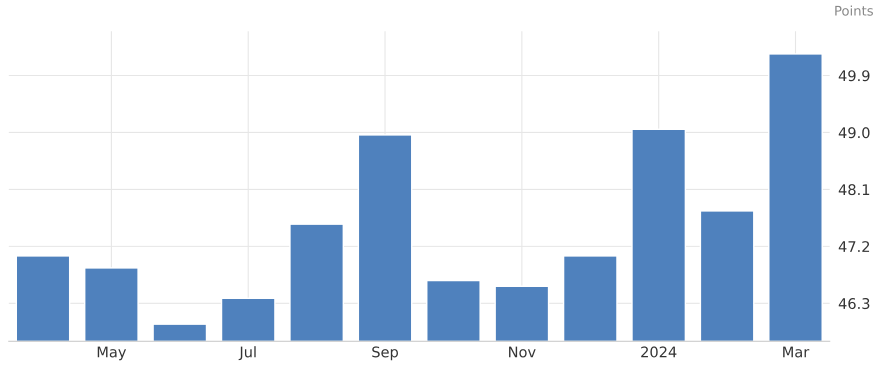 The width and height of the screenshot is (878, 367). Describe the element at coordinates (854, 76) in the screenshot. I see `y-tick-label: 49.9` at that location.